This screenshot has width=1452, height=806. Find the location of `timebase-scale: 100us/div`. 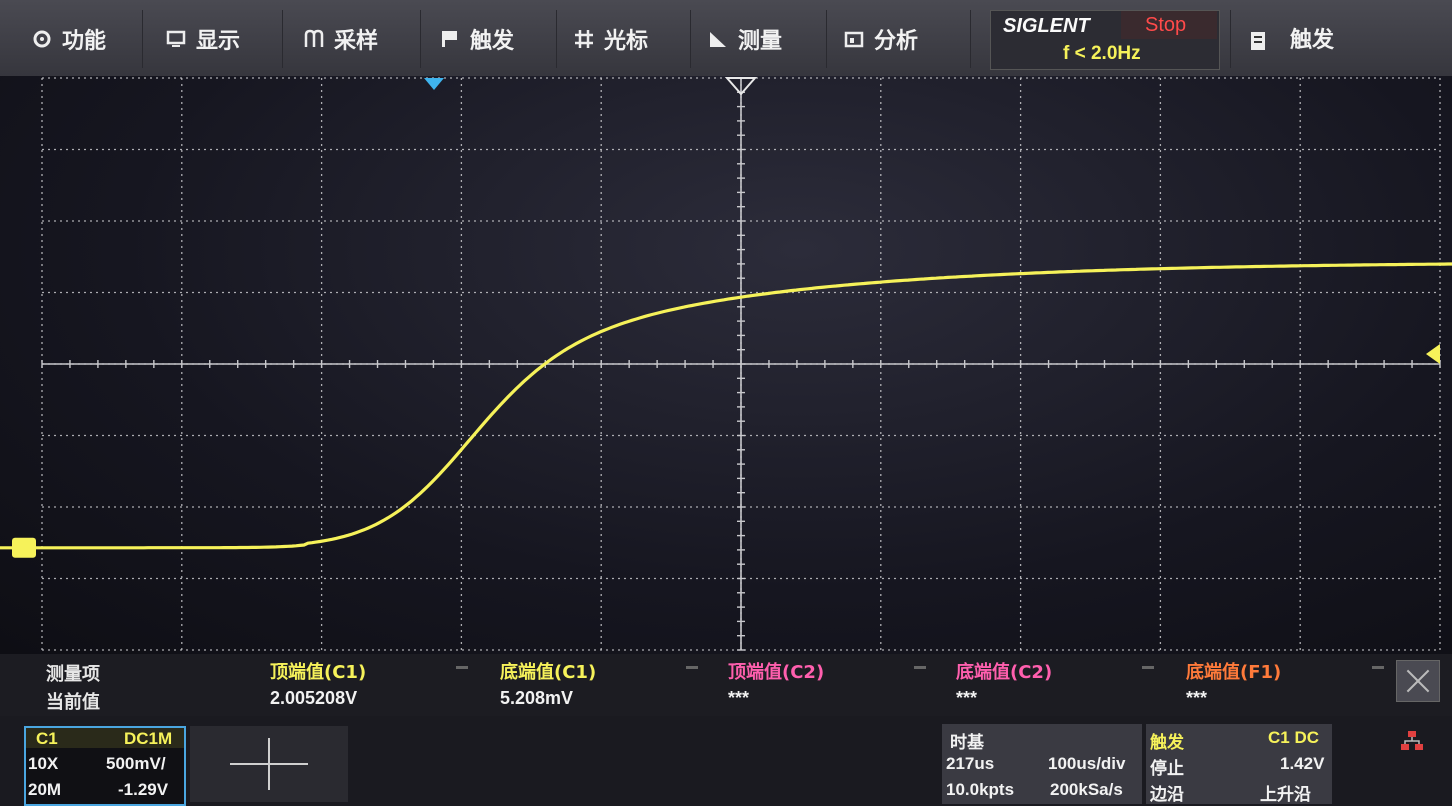

timebase-scale: 100us/div is located at coordinates (1087, 763).